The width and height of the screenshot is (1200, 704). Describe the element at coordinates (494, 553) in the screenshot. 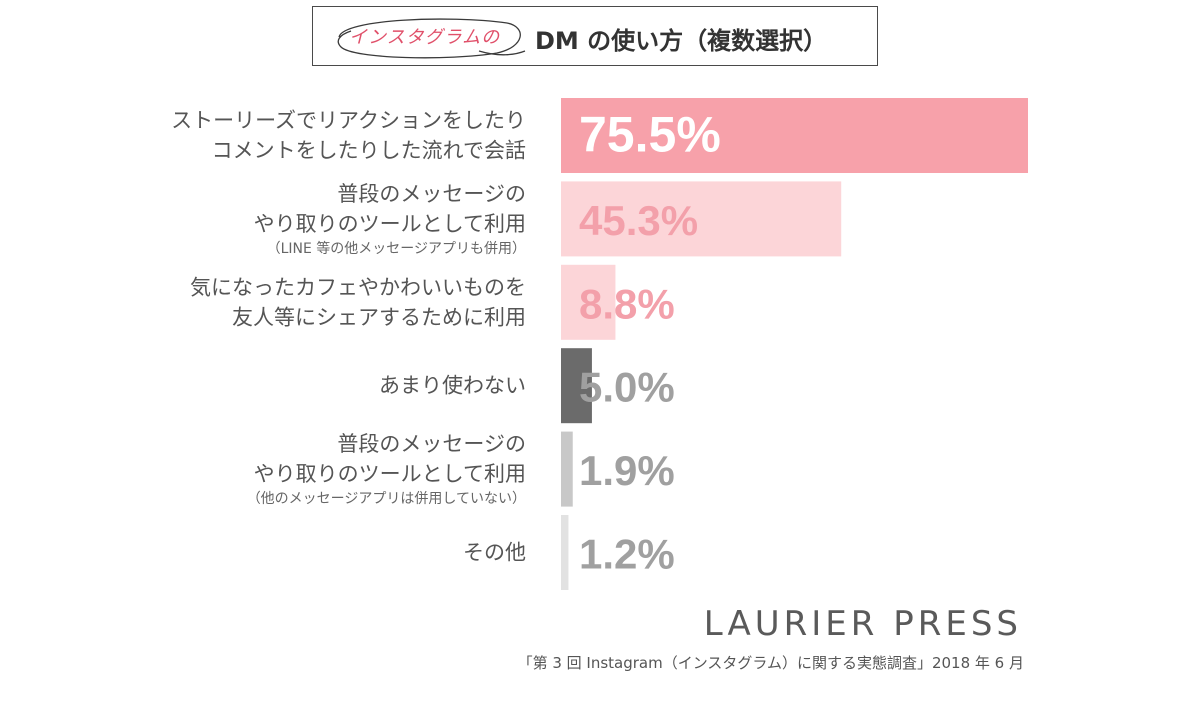

I see `category-label-6-line-1: その他` at that location.